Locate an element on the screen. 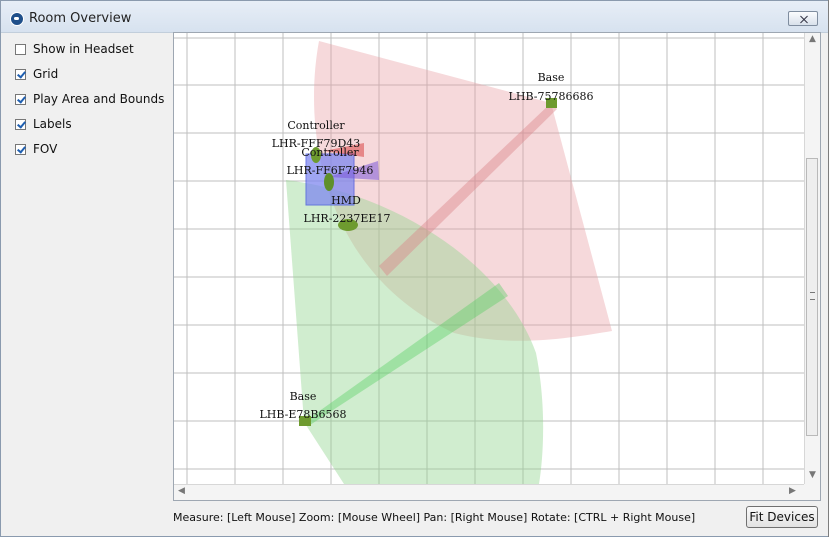 The width and height of the screenshot is (829, 537). scroll-up-icon: ▲ is located at coordinates (812, 39).